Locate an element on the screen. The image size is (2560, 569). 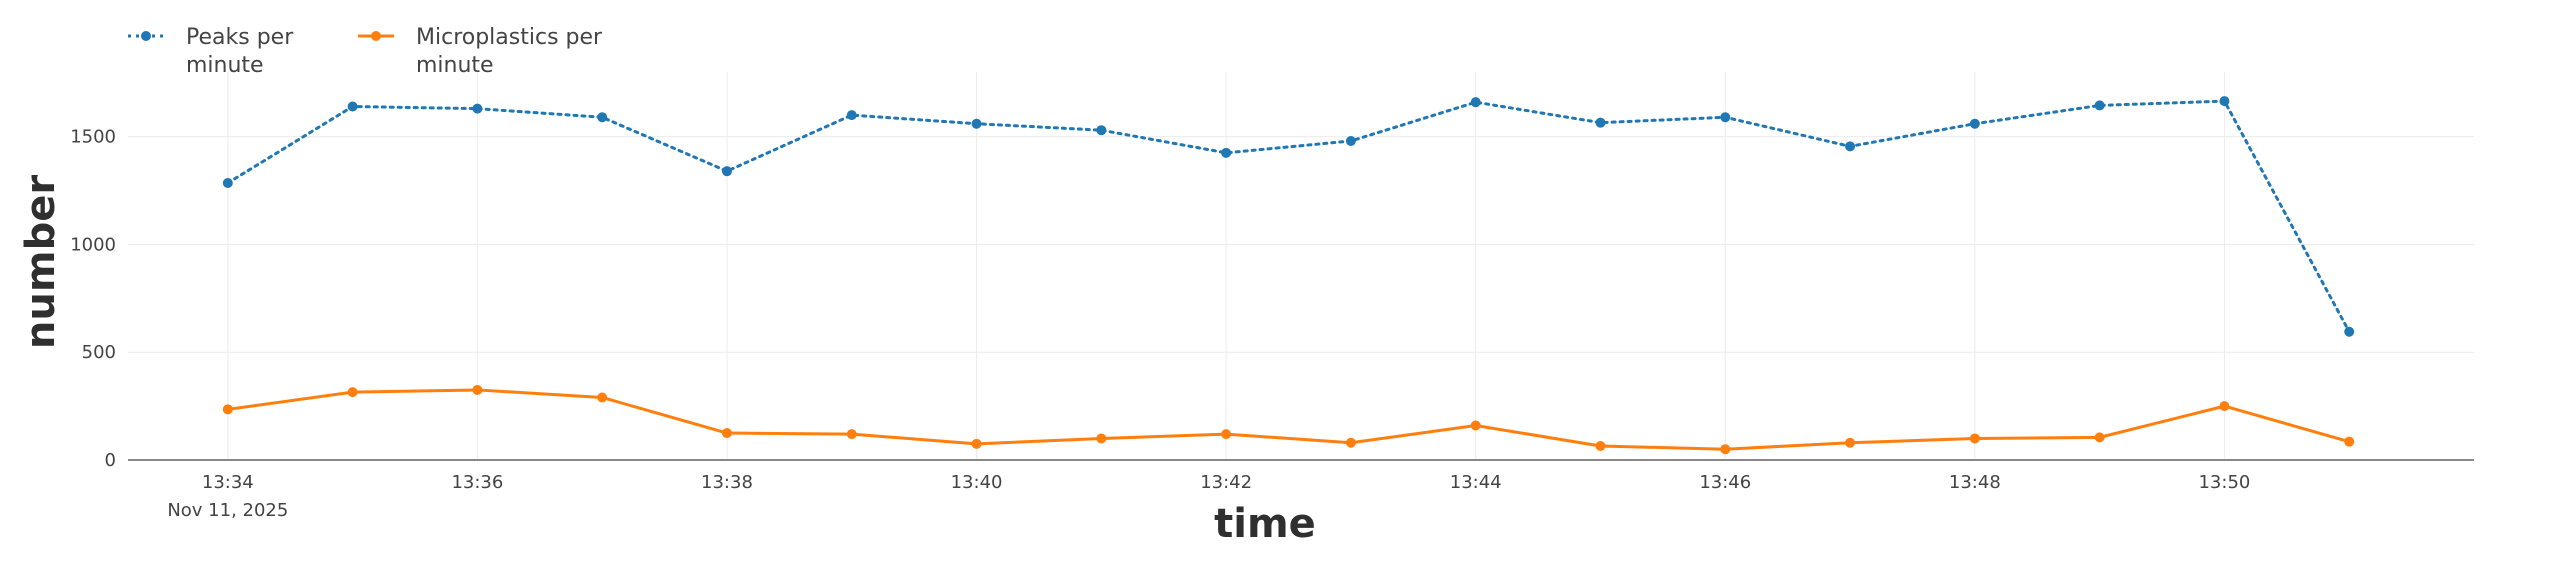
y-tick-label: 1500 is located at coordinates (93, 137).